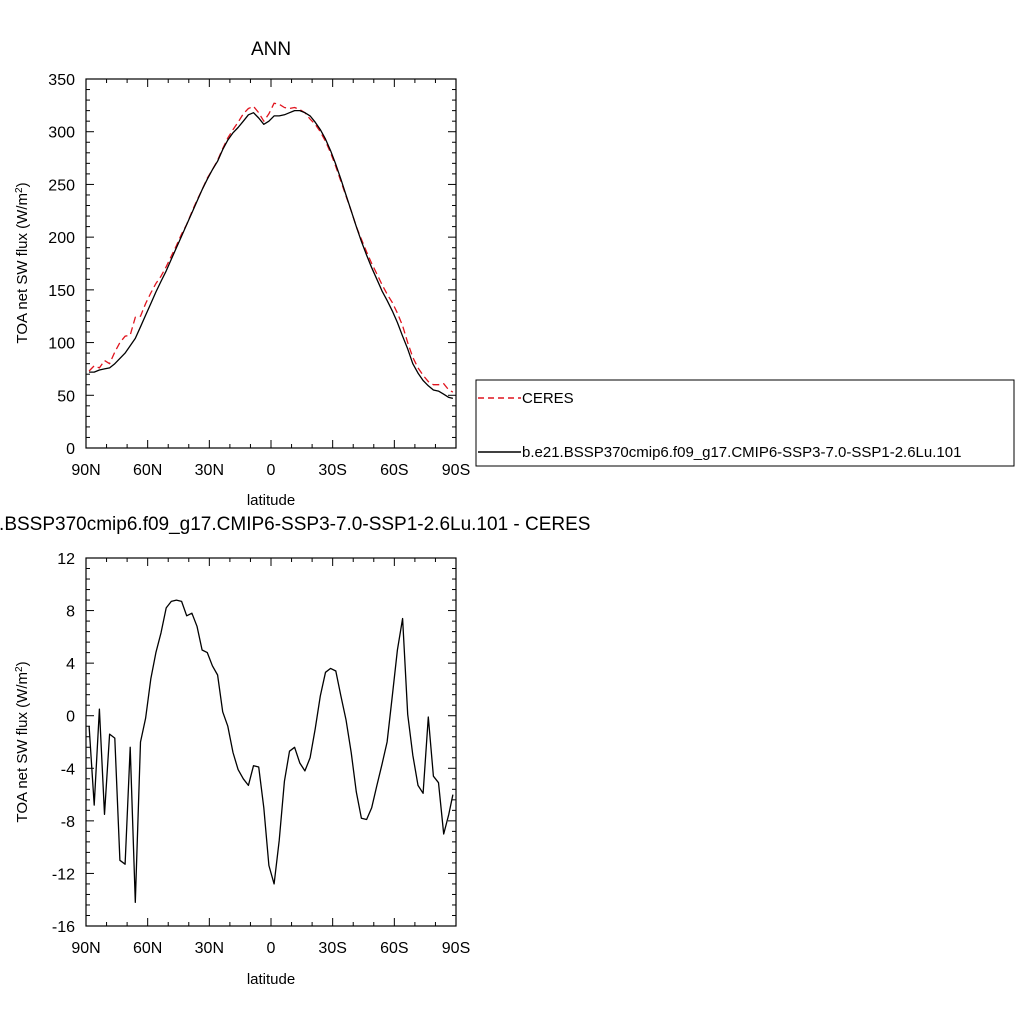  Describe the element at coordinates (271, 948) in the screenshot. I see `bottom-x-tick-label: 0` at that location.